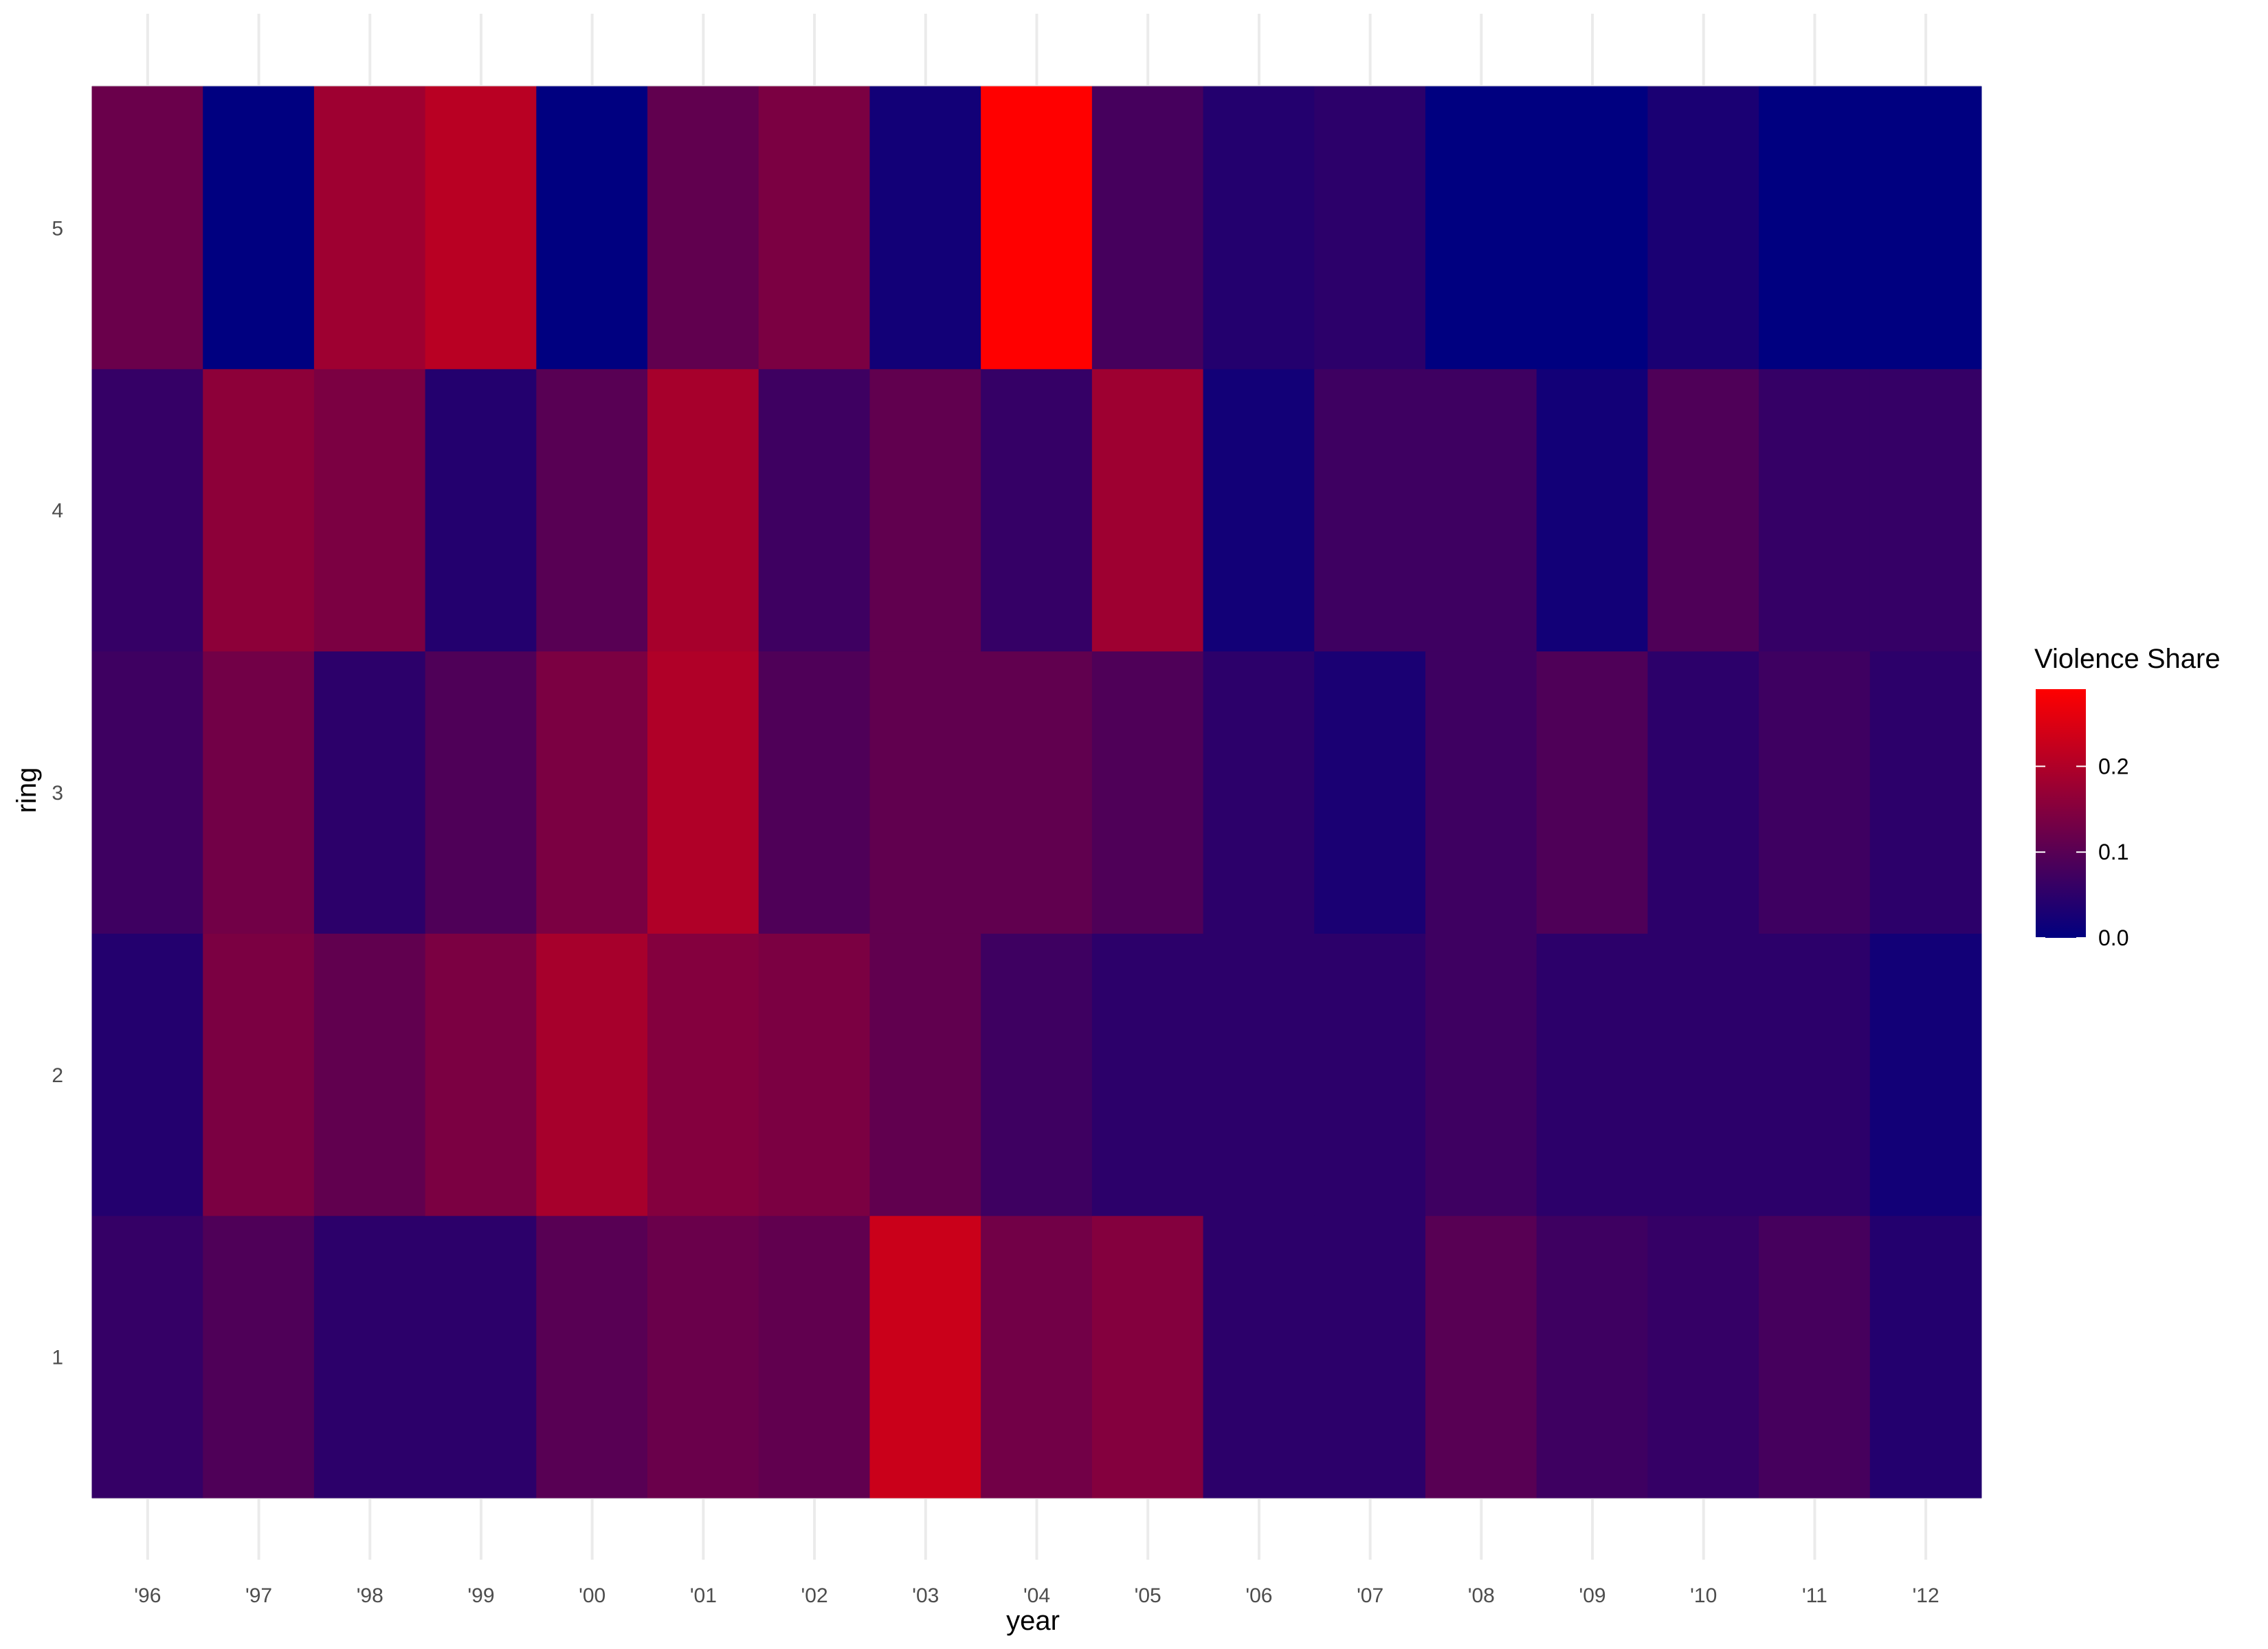  I want to click on x-tick-label: '11, so click(1814, 1595).